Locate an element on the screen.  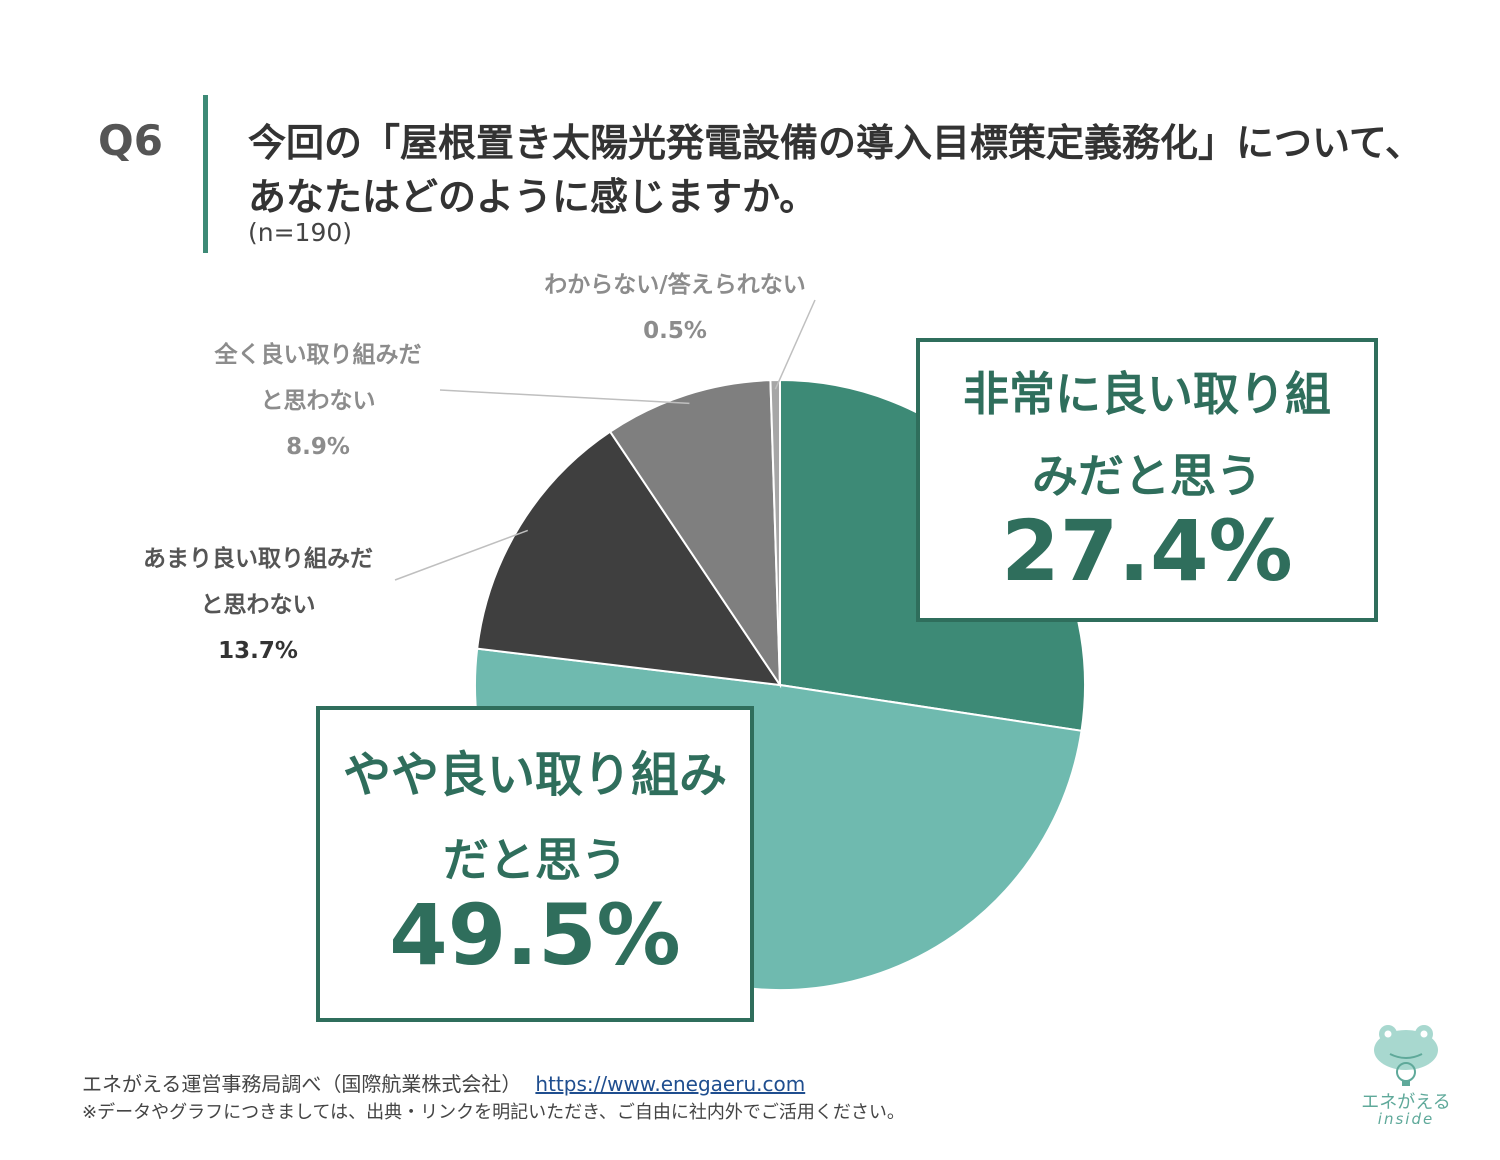
logo-subtext: inside is located at coordinates (1406, 1119).